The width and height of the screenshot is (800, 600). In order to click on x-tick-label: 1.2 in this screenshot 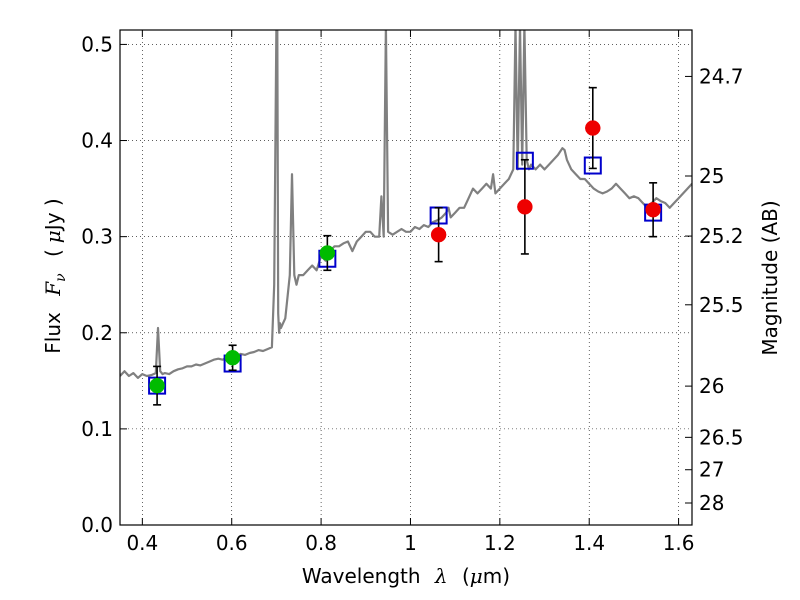, I will do `click(500, 543)`.